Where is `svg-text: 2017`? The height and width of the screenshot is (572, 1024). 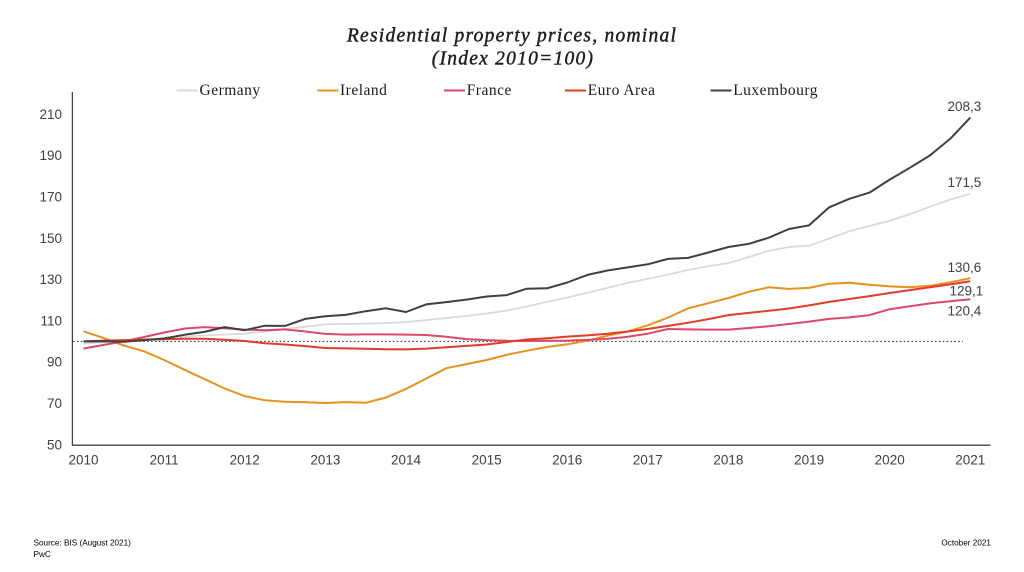
svg-text: 2017 is located at coordinates (648, 460).